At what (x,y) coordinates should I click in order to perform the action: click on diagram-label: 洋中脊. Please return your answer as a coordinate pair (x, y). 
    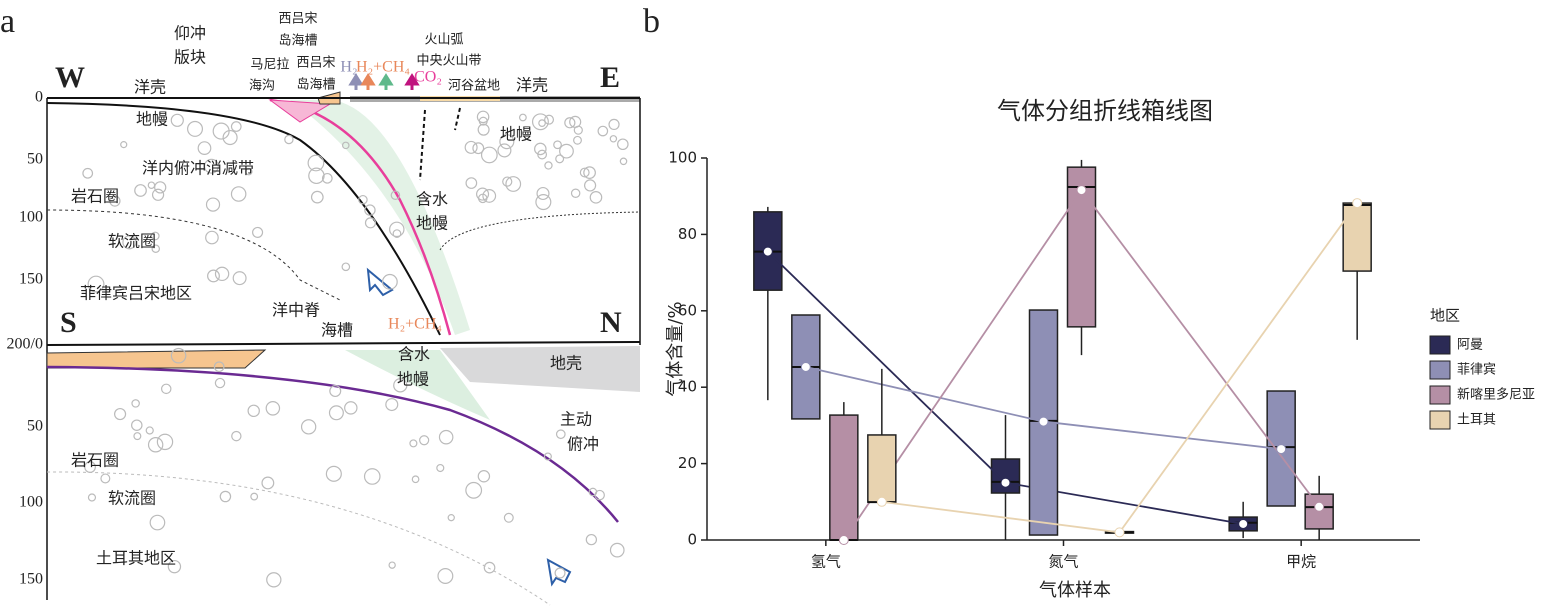
    Looking at the image, I should click on (296, 310).